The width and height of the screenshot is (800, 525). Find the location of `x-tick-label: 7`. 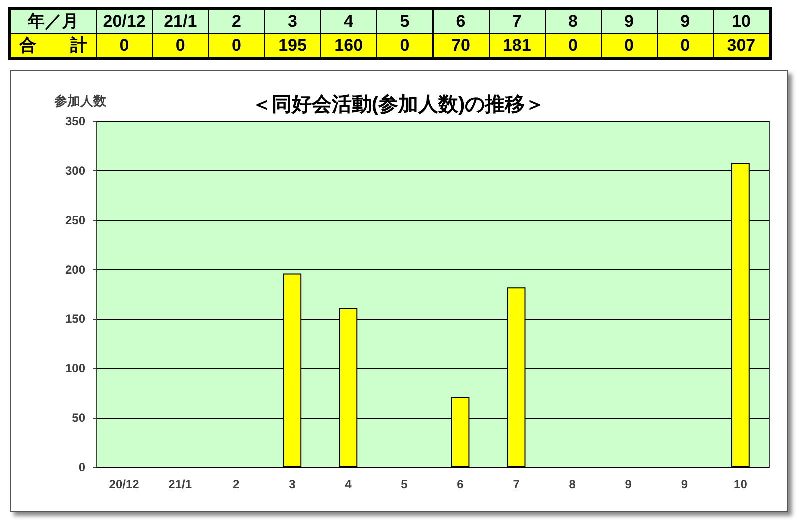

x-tick-label: 7 is located at coordinates (516, 485).